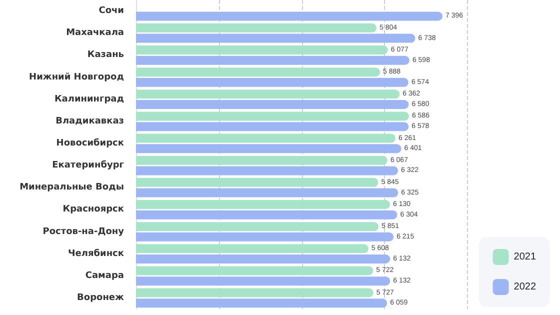 This screenshot has width=560, height=315. What do you see at coordinates (100, 297) in the screenshot?
I see `y-tick-label: Воронеж` at bounding box center [100, 297].